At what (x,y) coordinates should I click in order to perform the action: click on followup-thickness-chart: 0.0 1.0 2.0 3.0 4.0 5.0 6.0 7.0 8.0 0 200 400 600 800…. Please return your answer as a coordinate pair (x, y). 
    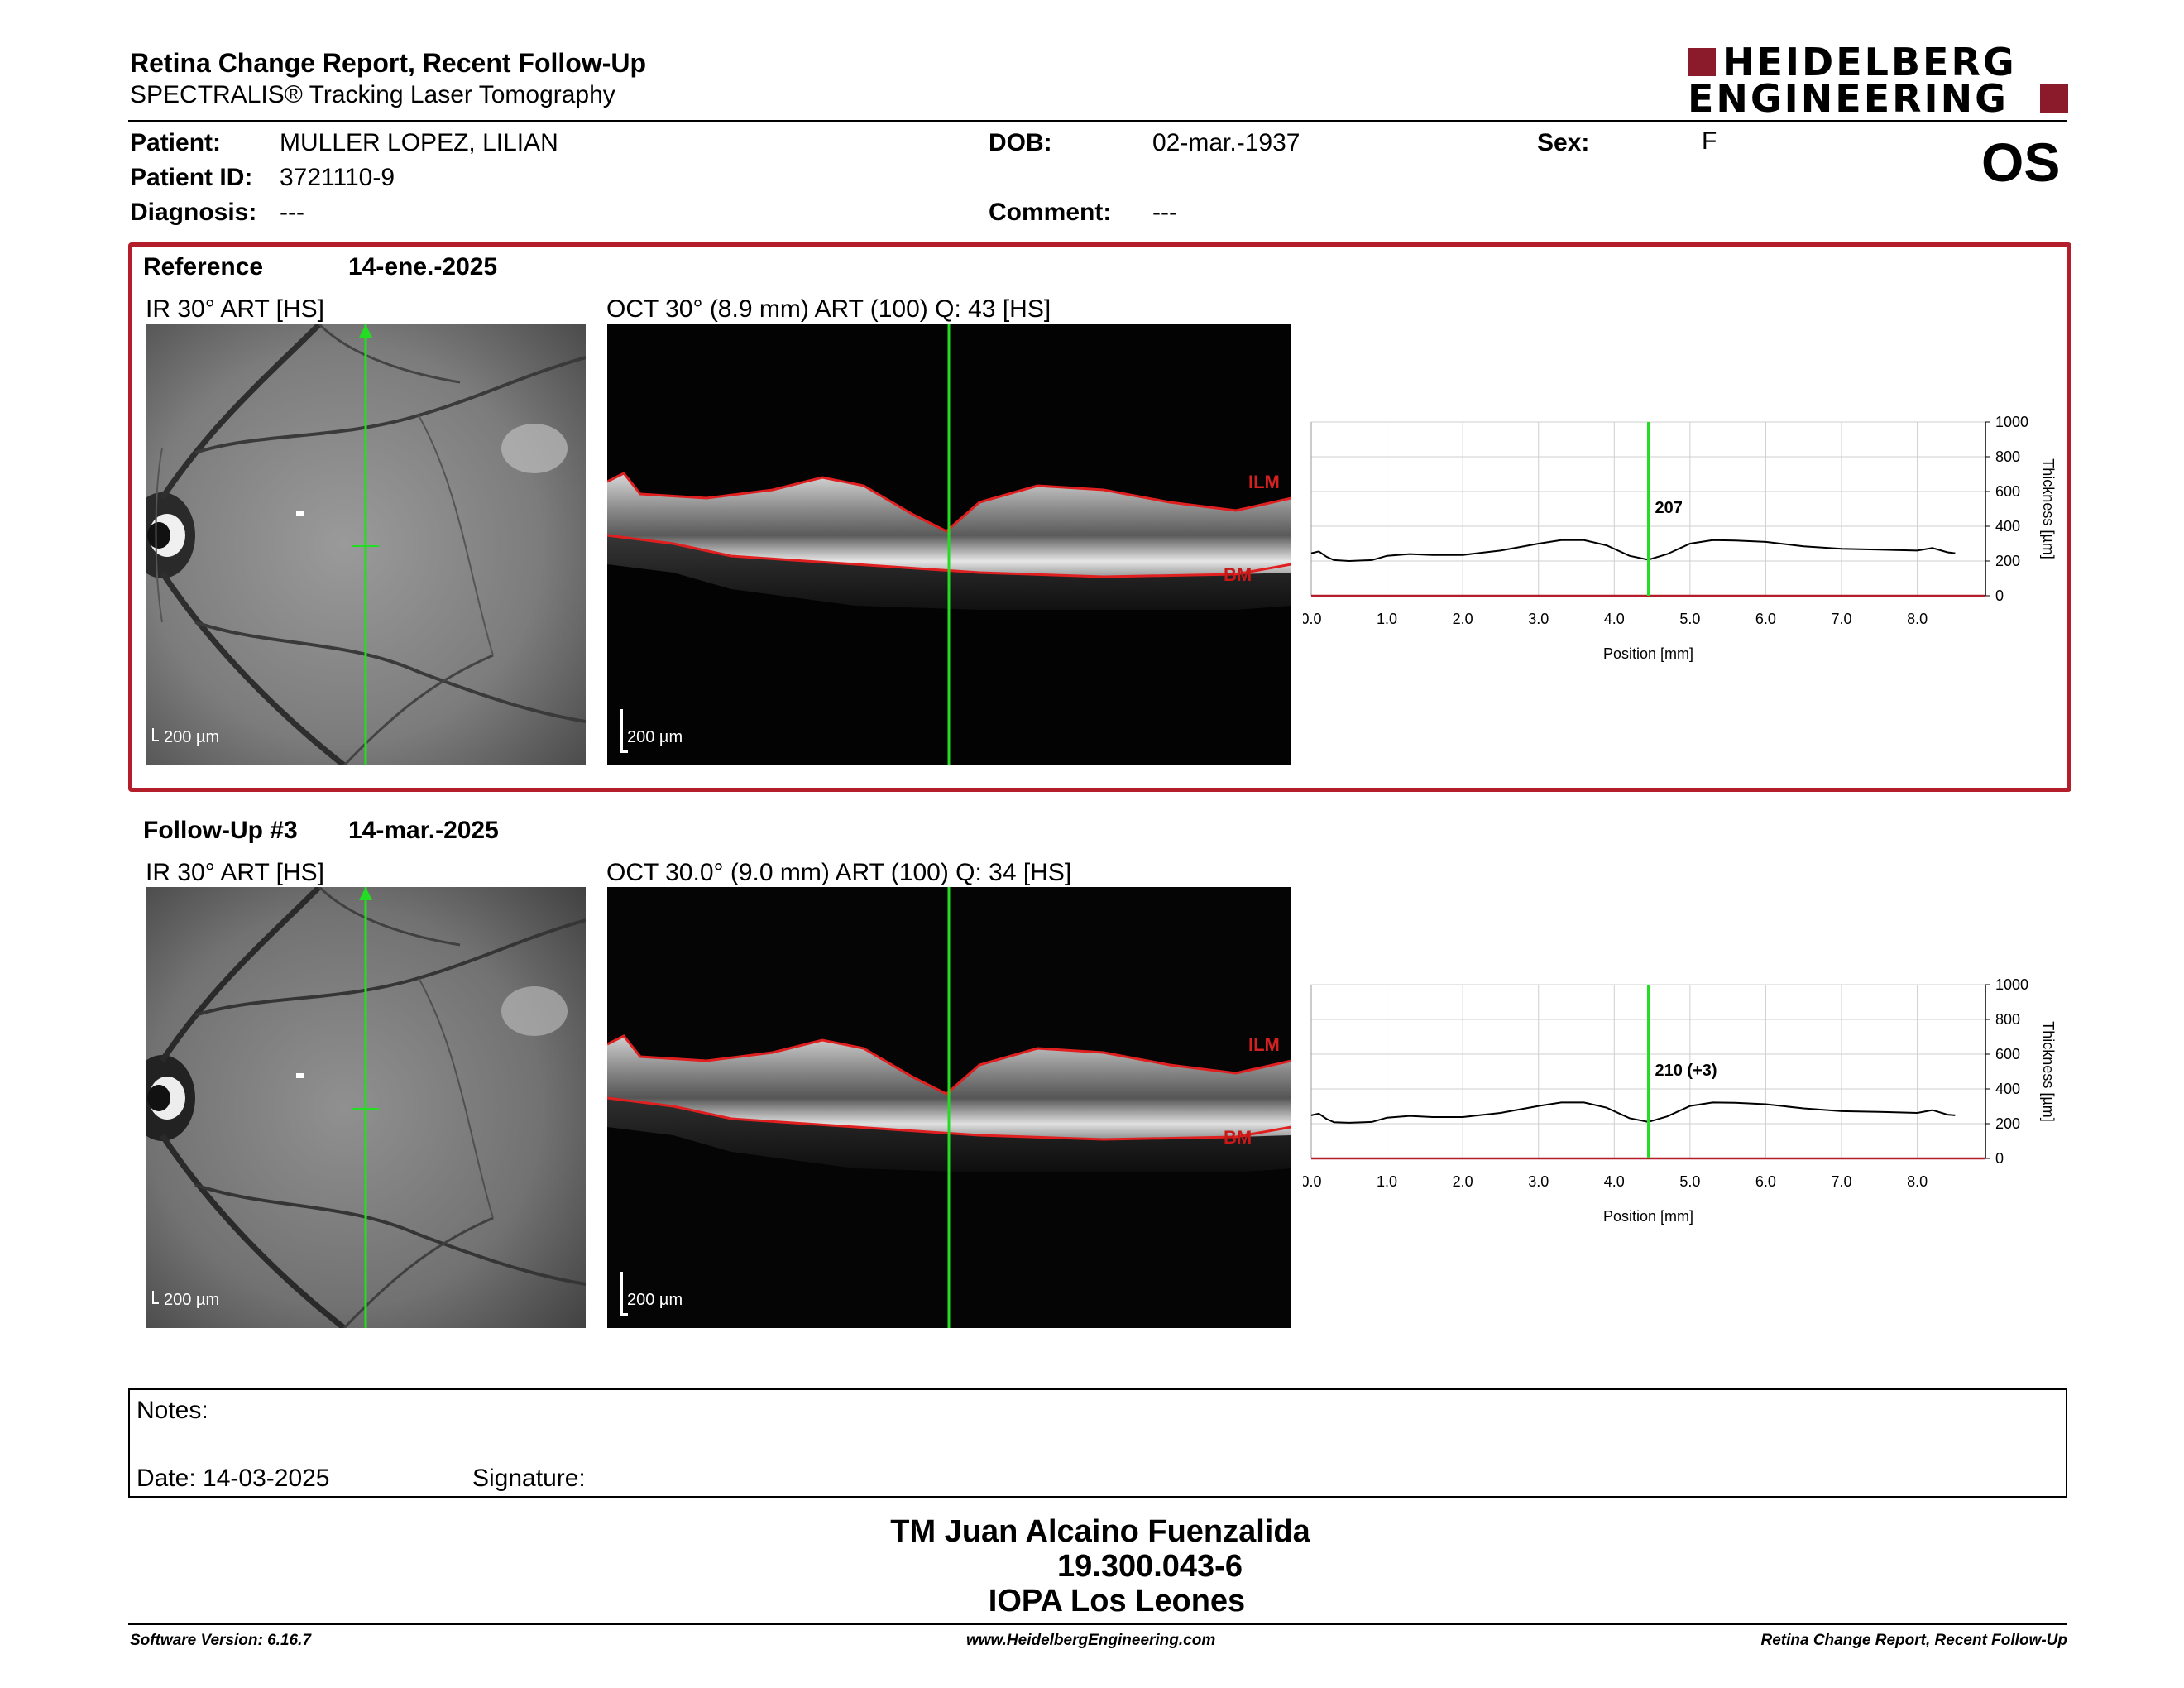
    Looking at the image, I should click on (1679, 1100).